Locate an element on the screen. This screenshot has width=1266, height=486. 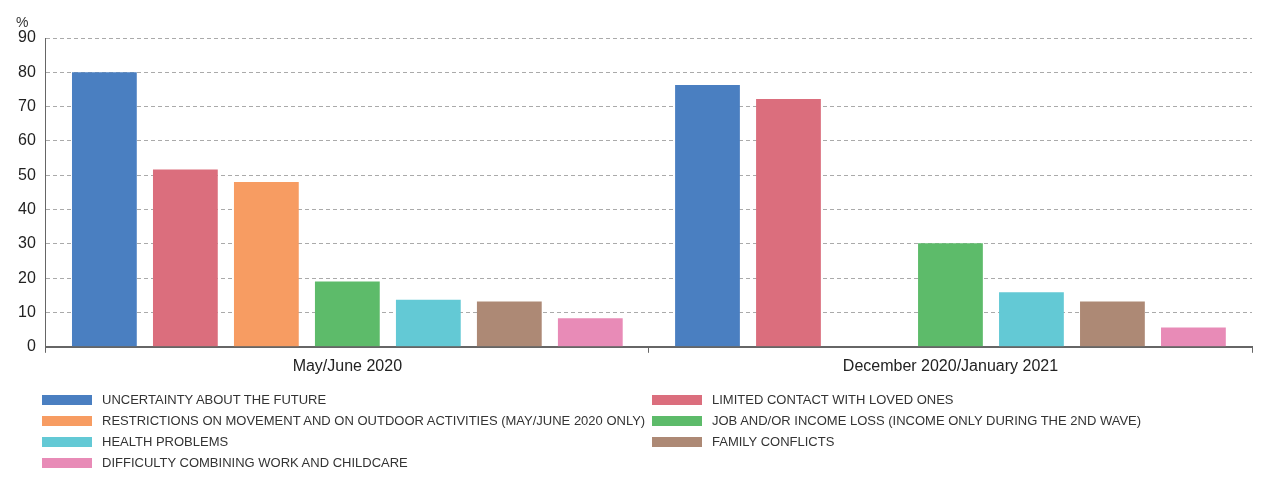
y-tick-label: 20 is located at coordinates (27, 277).